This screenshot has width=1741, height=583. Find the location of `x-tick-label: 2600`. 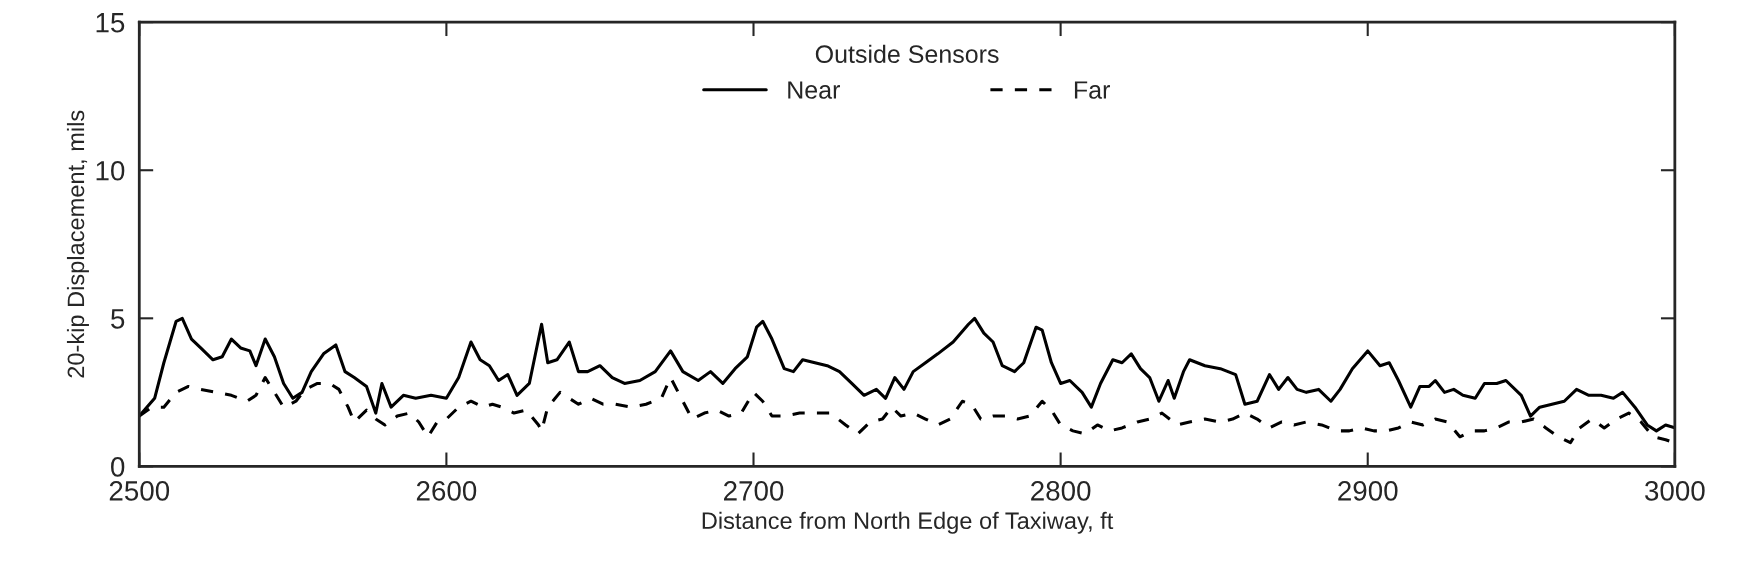

x-tick-label: 2600 is located at coordinates (446, 491).